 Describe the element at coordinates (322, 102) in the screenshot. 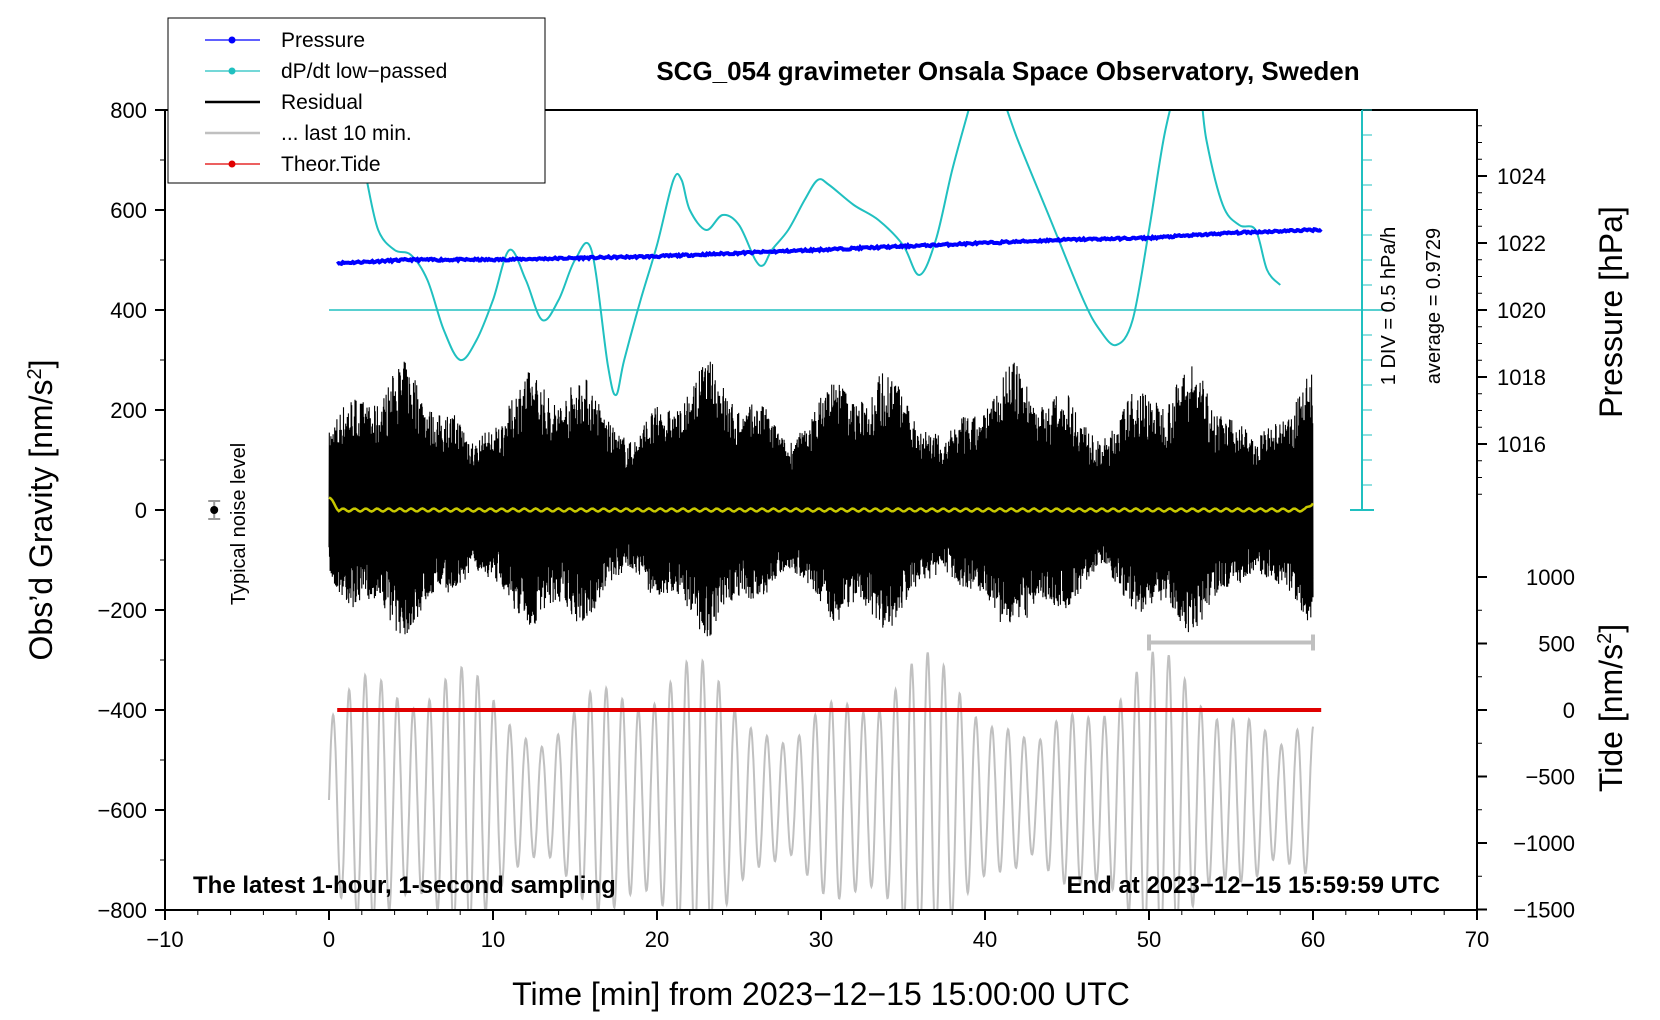

I see `legend-label: Residual` at that location.